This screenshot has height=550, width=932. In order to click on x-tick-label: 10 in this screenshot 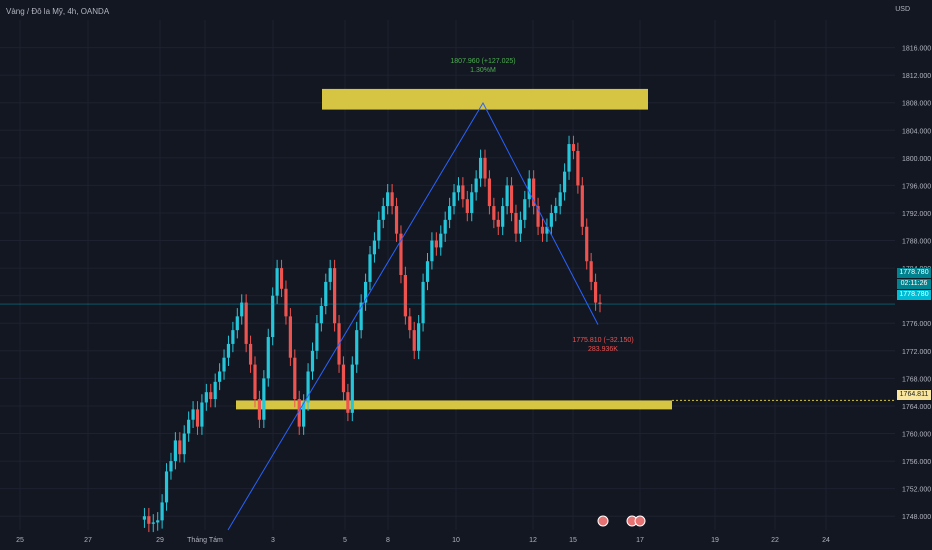, I will do `click(456, 540)`.